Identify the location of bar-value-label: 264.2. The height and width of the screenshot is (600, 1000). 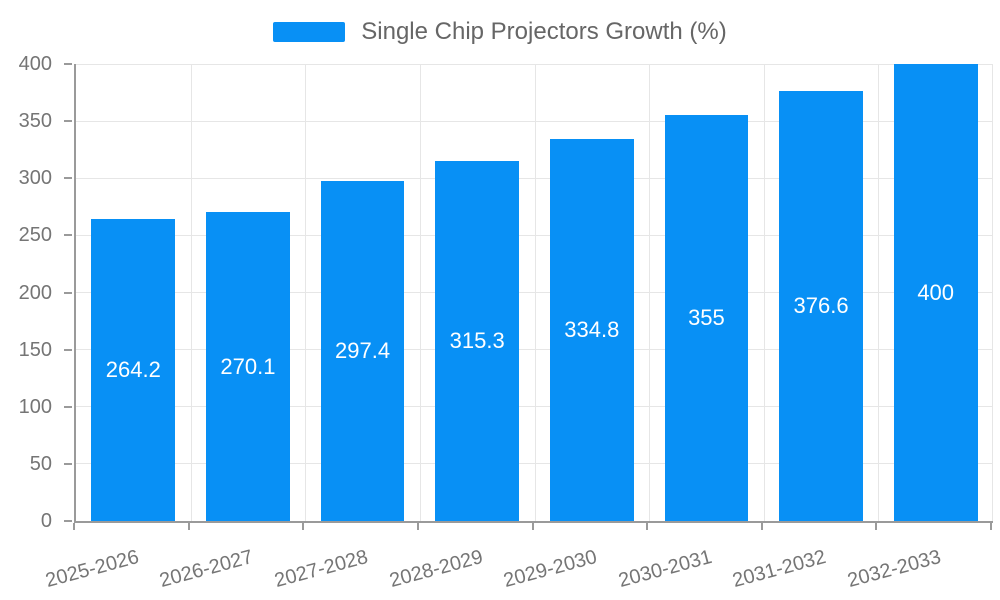
(133, 370).